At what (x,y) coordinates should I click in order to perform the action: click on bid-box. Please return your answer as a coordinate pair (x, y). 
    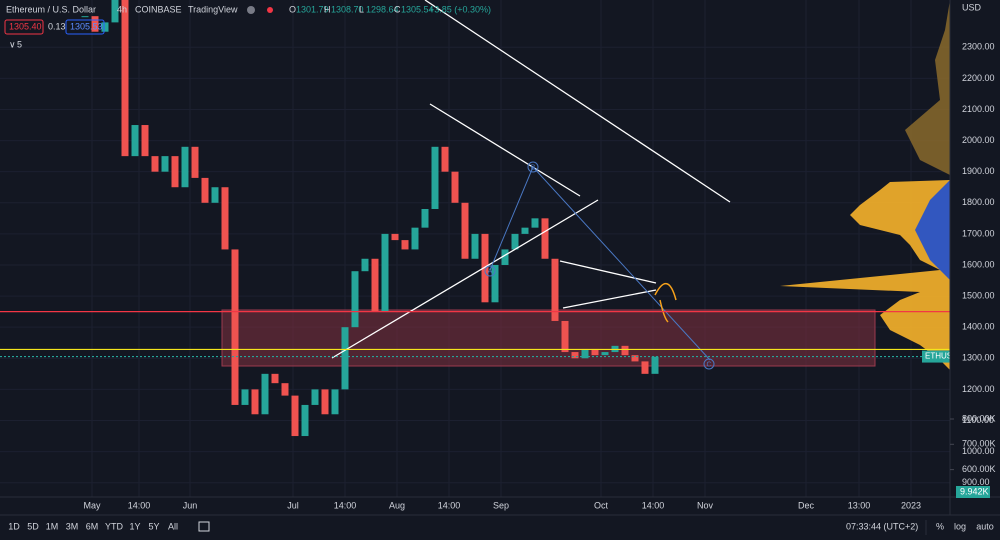
    Looking at the image, I should click on (24, 27).